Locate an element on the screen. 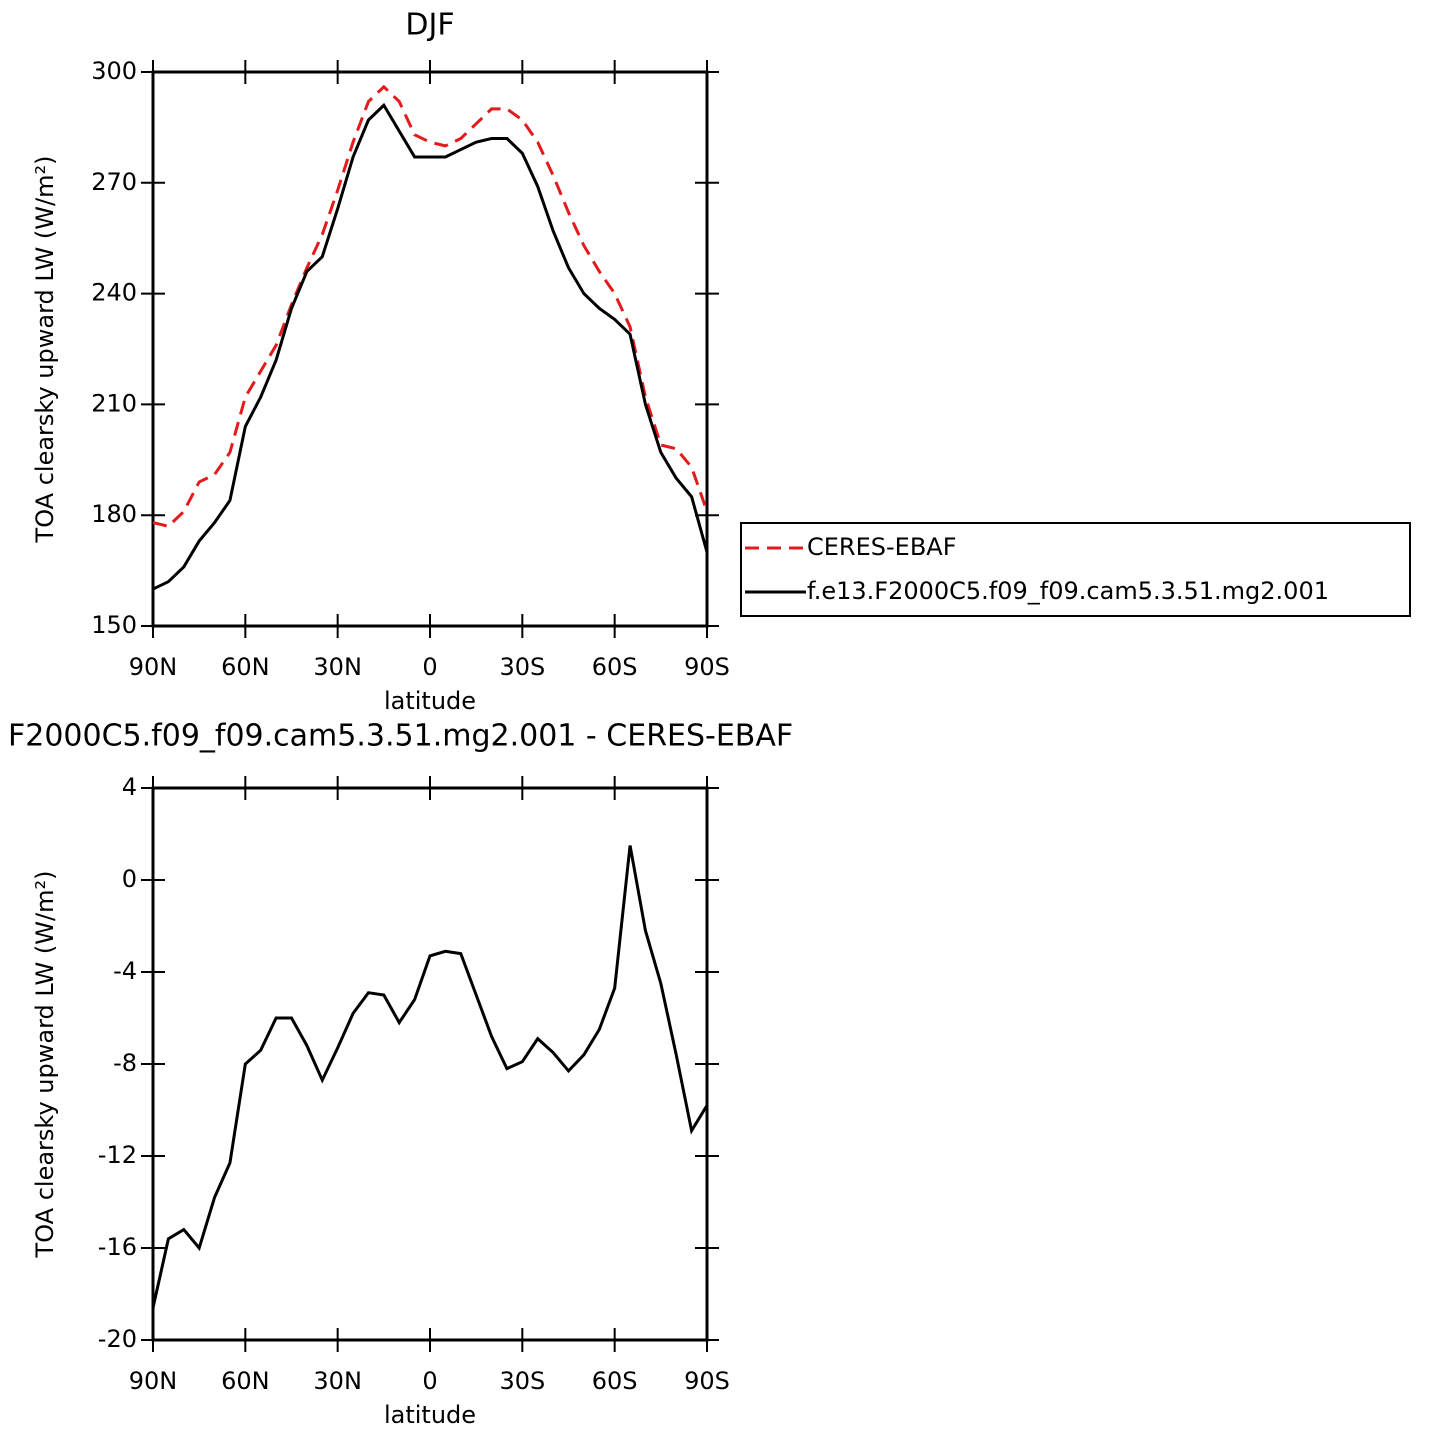  y-tick-label: -4 is located at coordinates (125, 971).